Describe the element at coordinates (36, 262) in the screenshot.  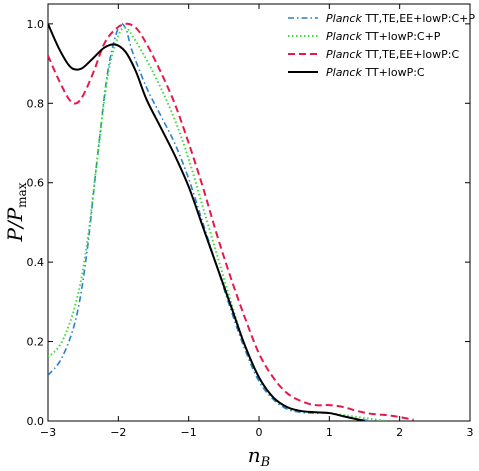
I see `y-tick-label: 0.4` at that location.